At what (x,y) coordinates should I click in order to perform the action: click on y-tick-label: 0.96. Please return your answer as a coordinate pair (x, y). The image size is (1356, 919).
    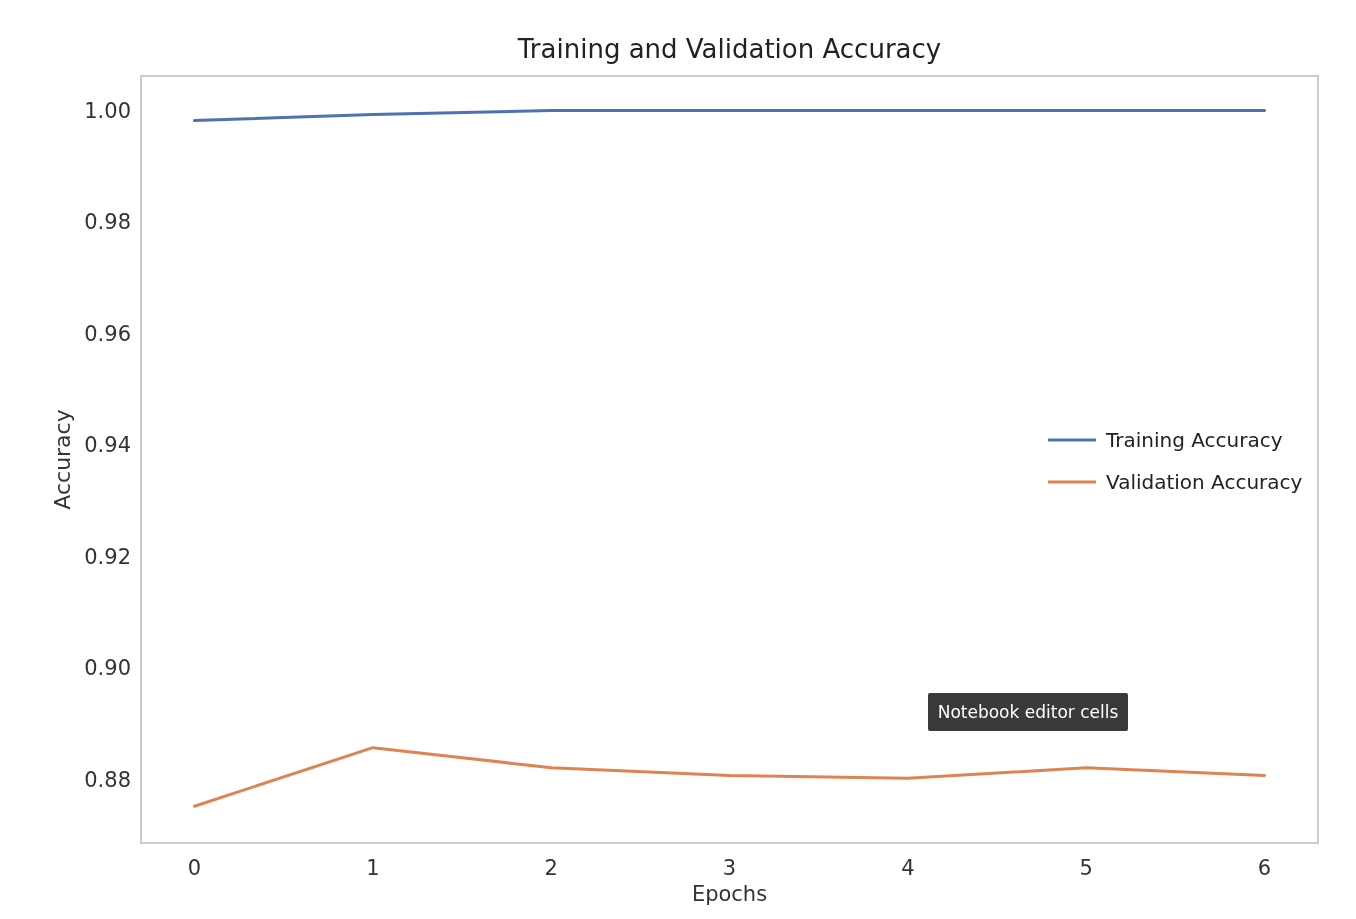
    Looking at the image, I should click on (107, 333).